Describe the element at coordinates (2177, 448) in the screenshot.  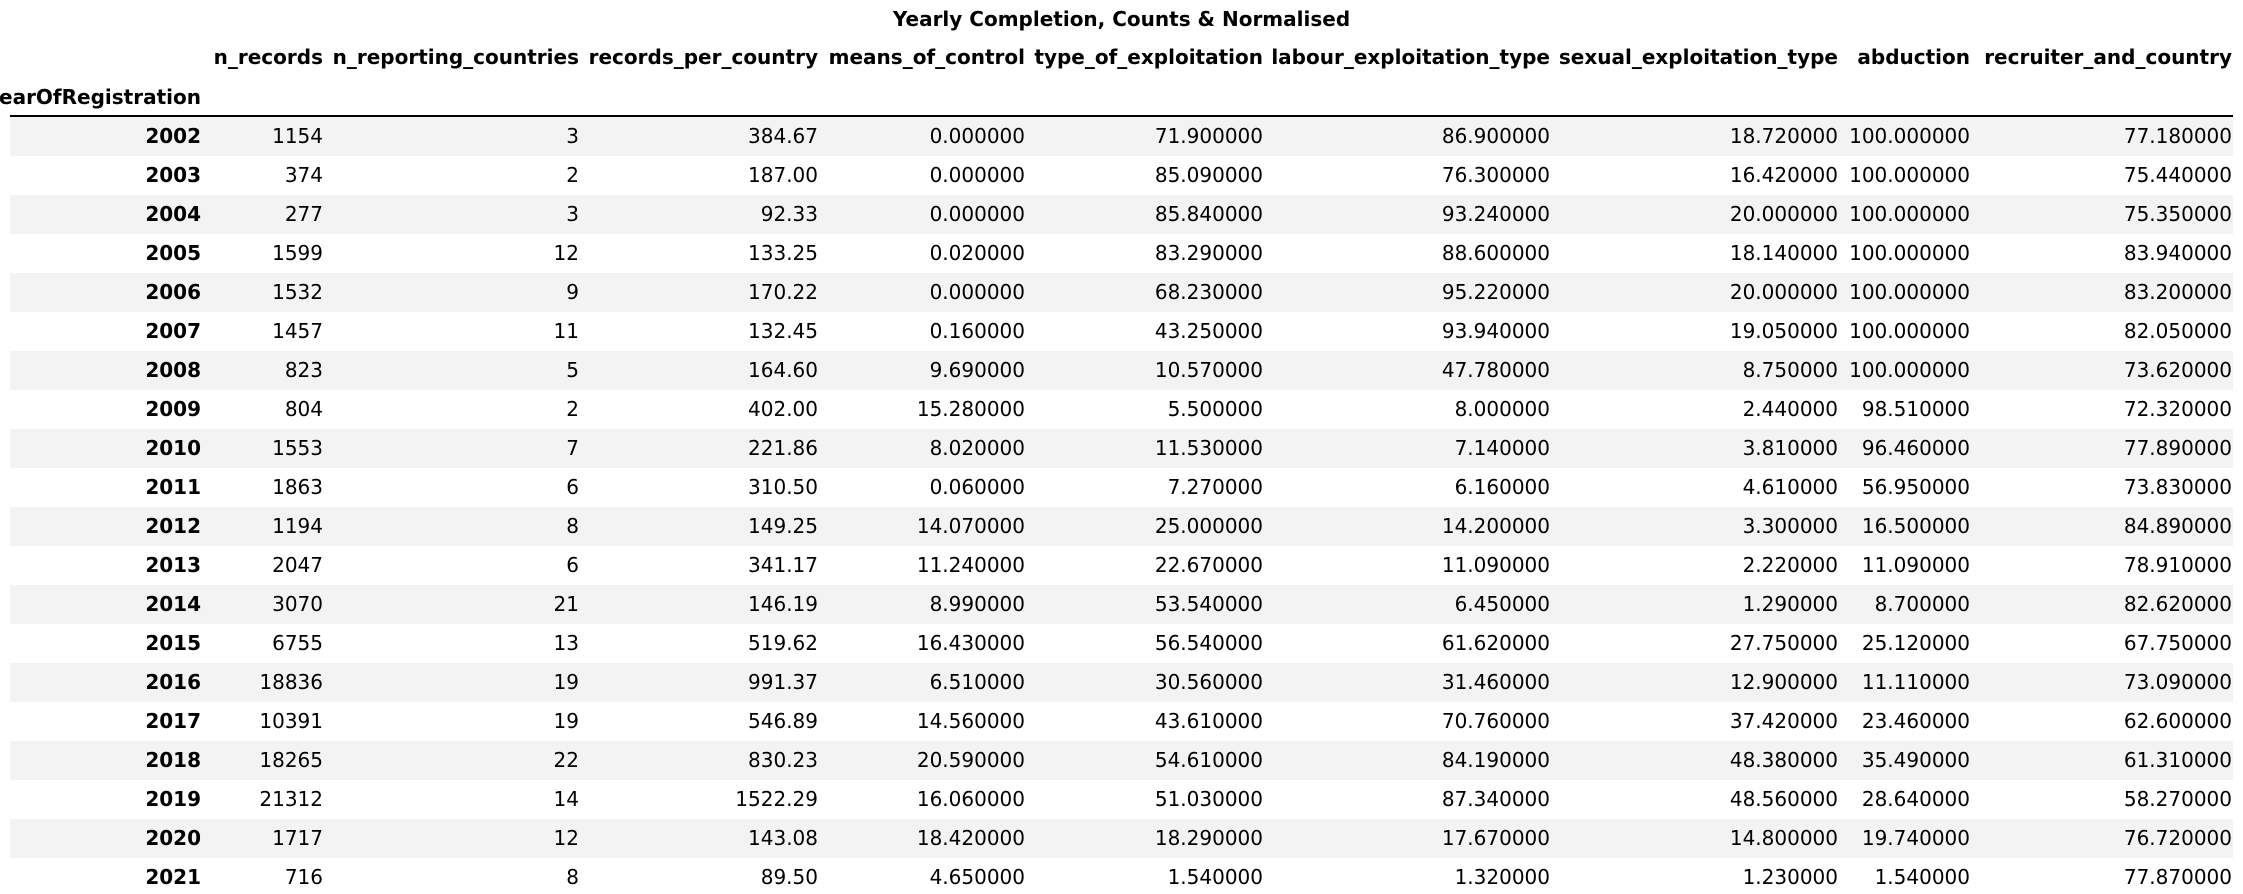
I see `table-cell-recruiter-and-country: 77.890000` at that location.